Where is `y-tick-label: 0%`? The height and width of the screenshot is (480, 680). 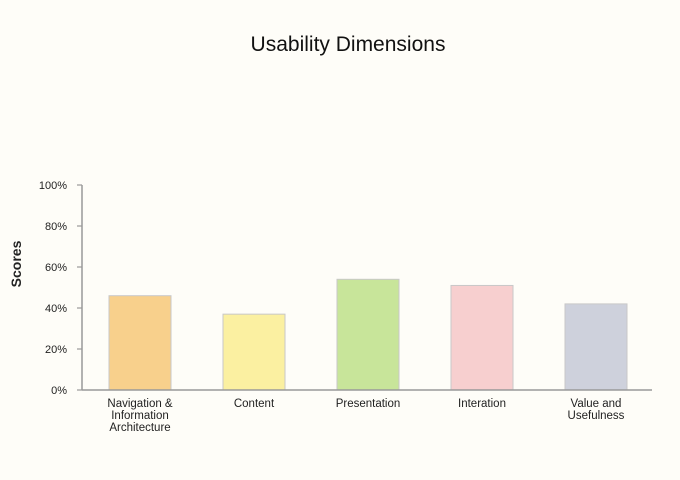 y-tick-label: 0% is located at coordinates (59, 391).